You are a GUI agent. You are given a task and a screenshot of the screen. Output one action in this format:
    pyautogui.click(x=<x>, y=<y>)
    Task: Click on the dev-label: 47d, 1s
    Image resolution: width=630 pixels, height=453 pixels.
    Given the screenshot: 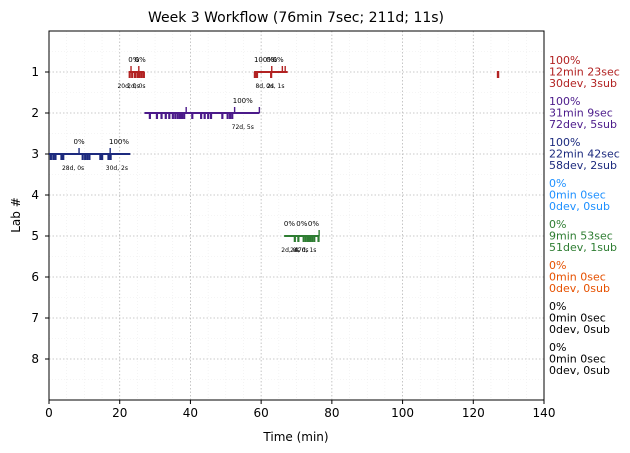 What is the action you would take?
    pyautogui.click(x=305, y=250)
    